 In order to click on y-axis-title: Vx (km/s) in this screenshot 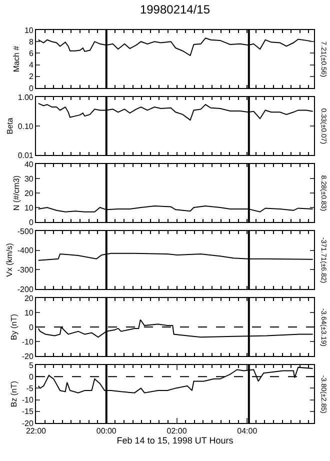, I will do `click(9, 259)`.